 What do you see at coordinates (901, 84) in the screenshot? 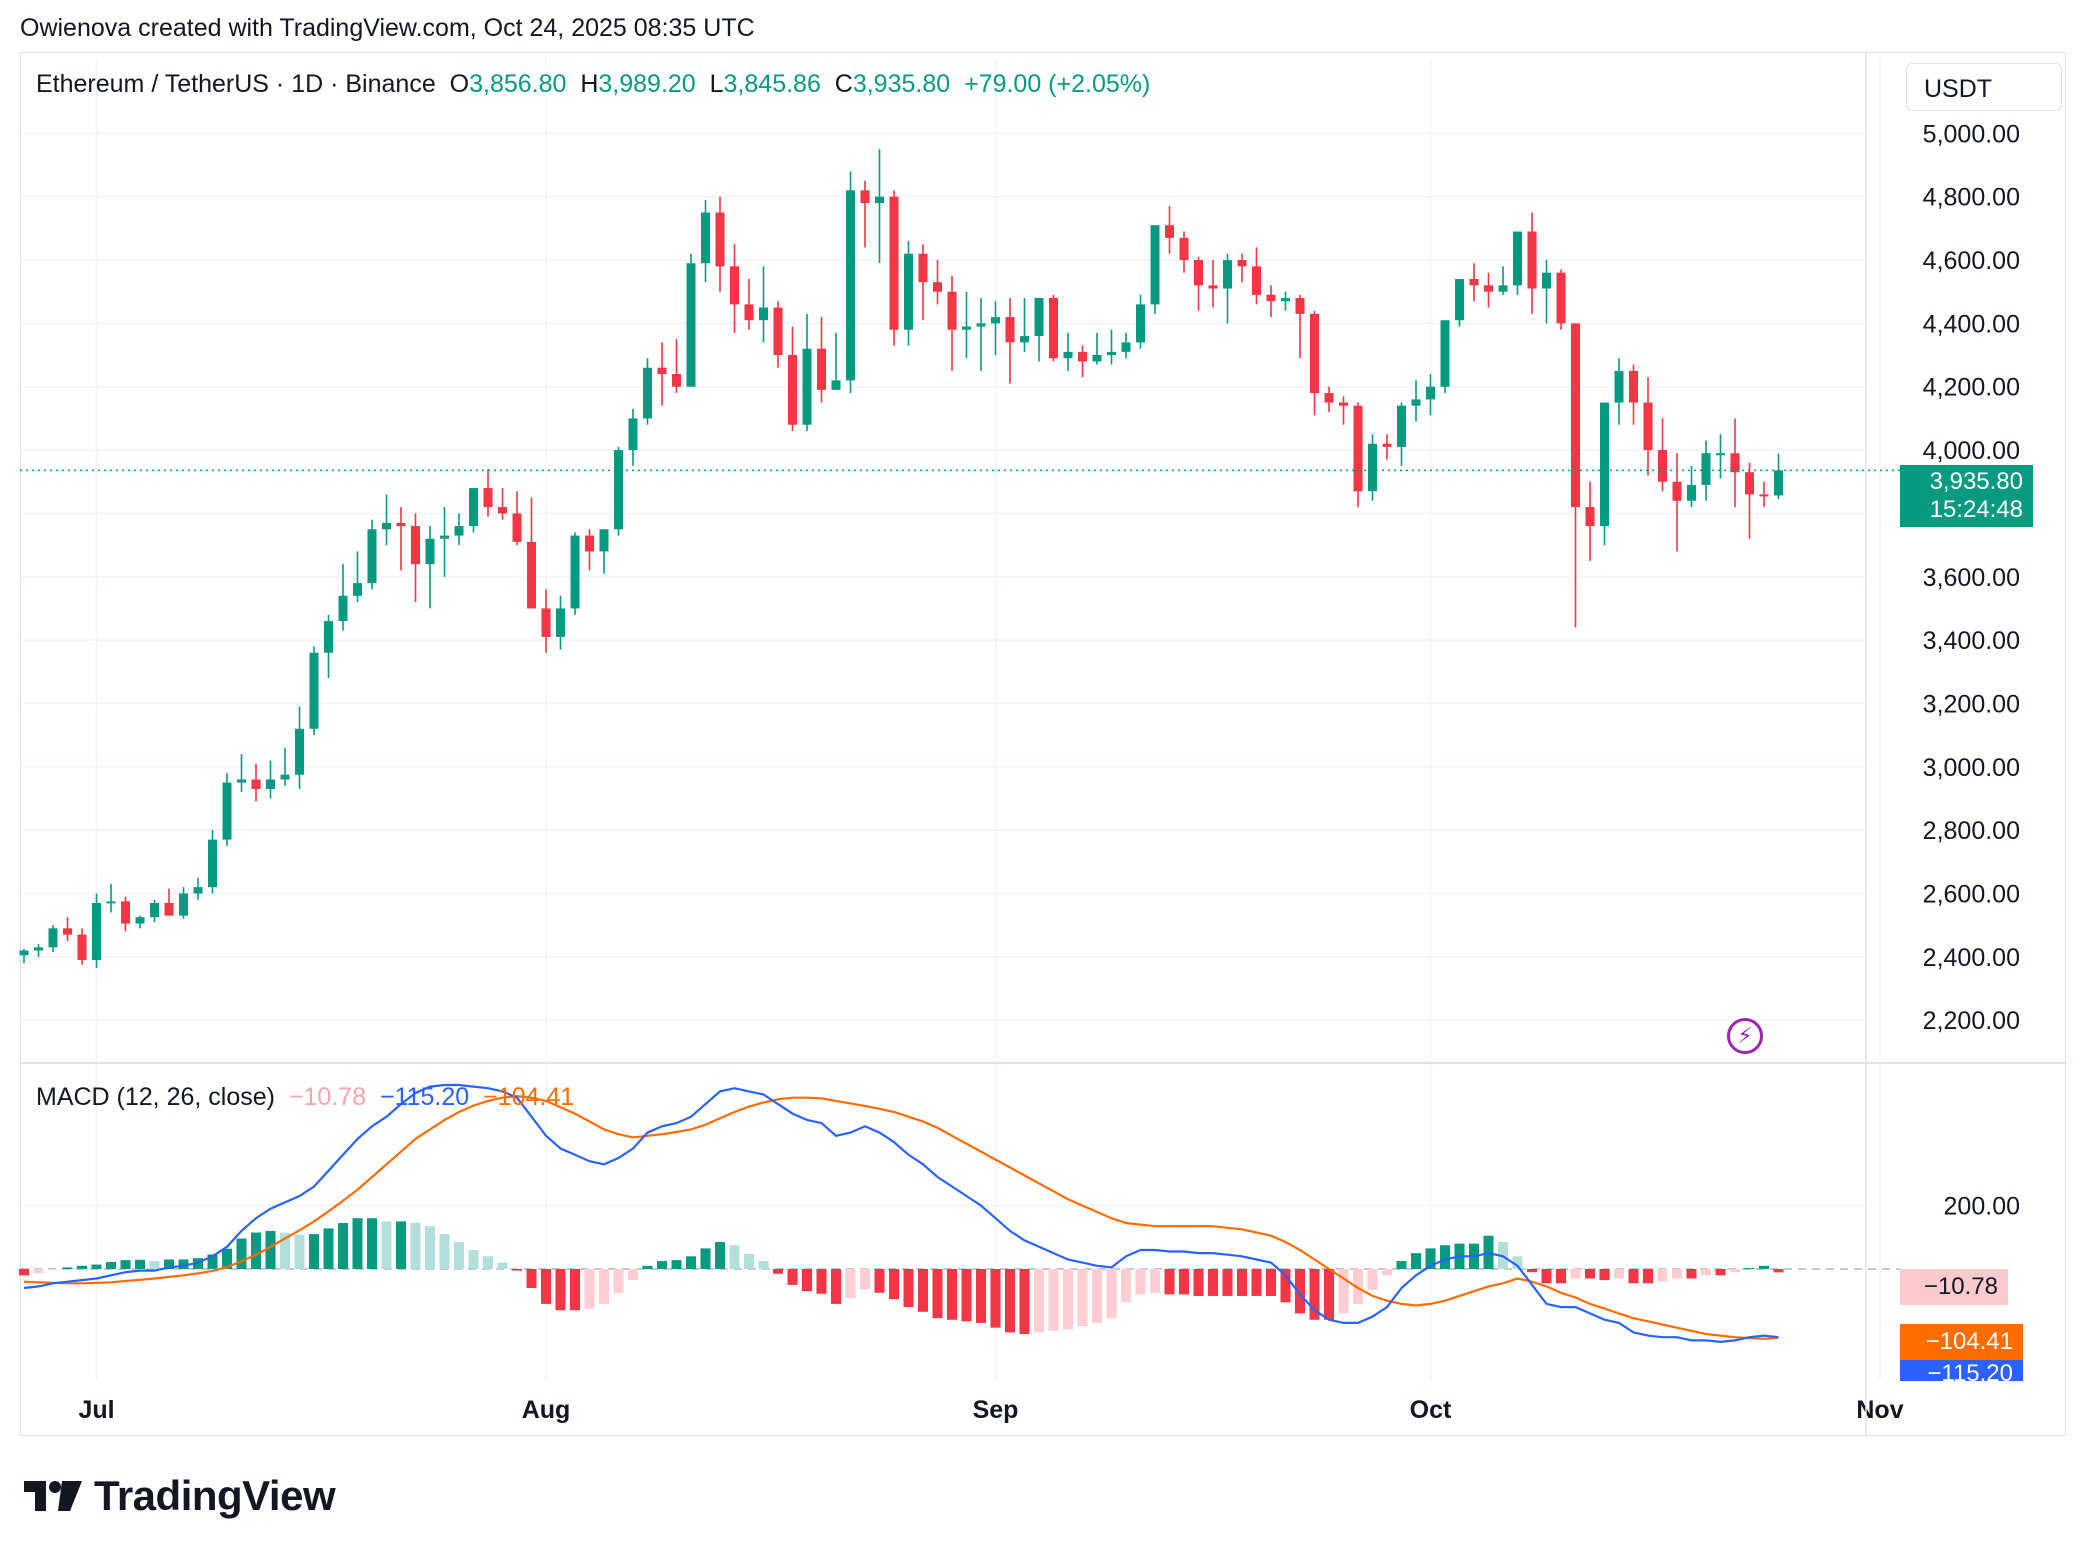
I see `close-value: 3,935.80` at bounding box center [901, 84].